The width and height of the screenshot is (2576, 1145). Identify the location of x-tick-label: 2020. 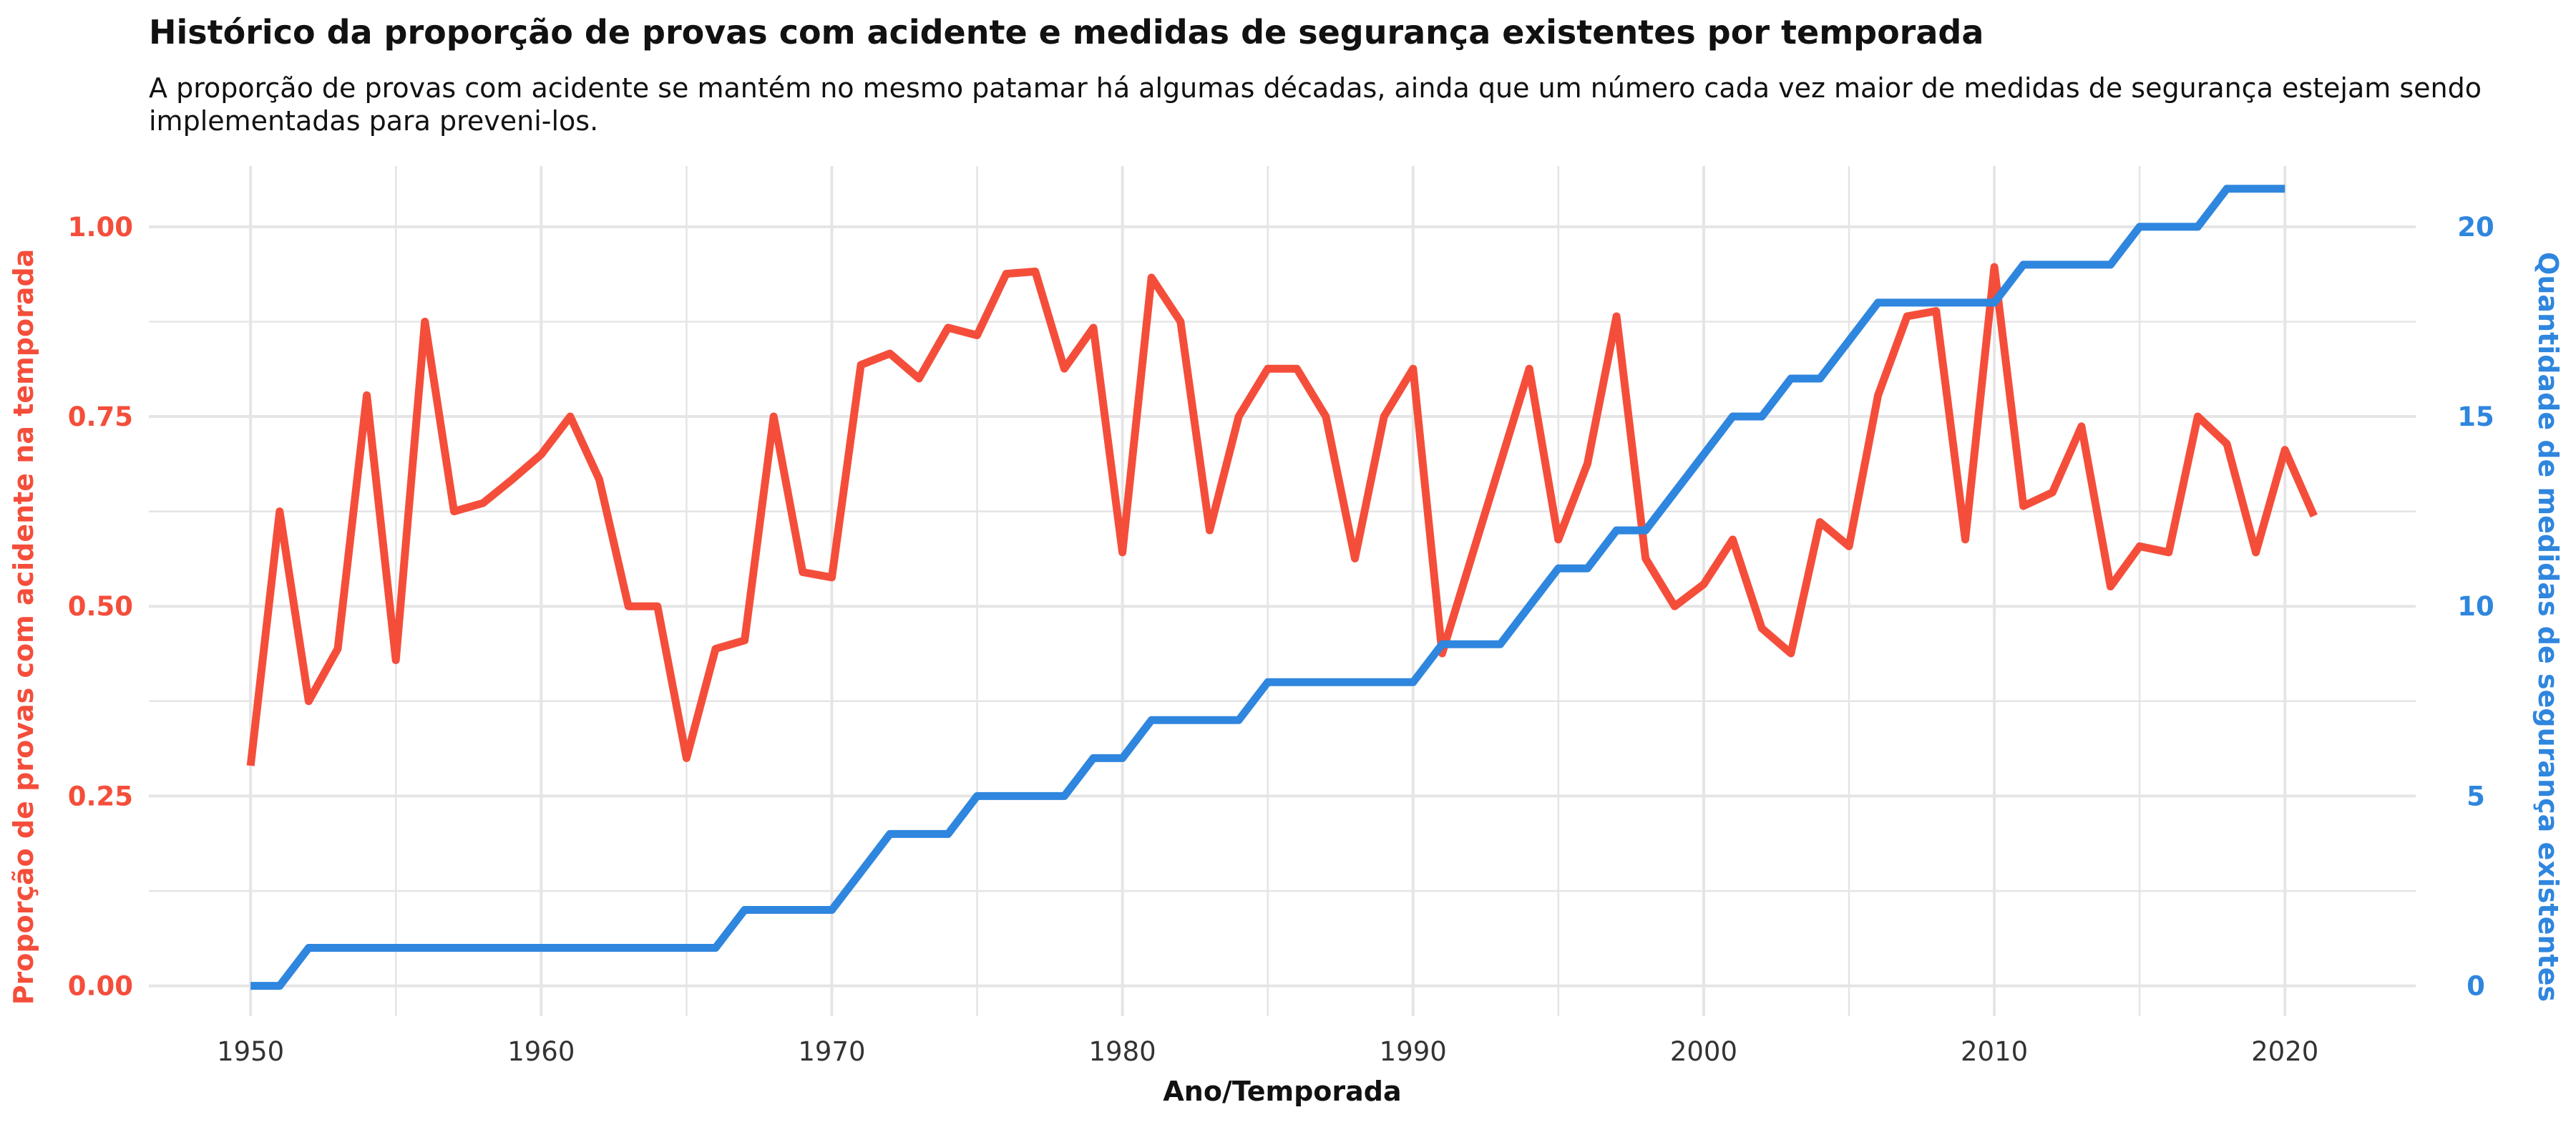
(2284, 1051).